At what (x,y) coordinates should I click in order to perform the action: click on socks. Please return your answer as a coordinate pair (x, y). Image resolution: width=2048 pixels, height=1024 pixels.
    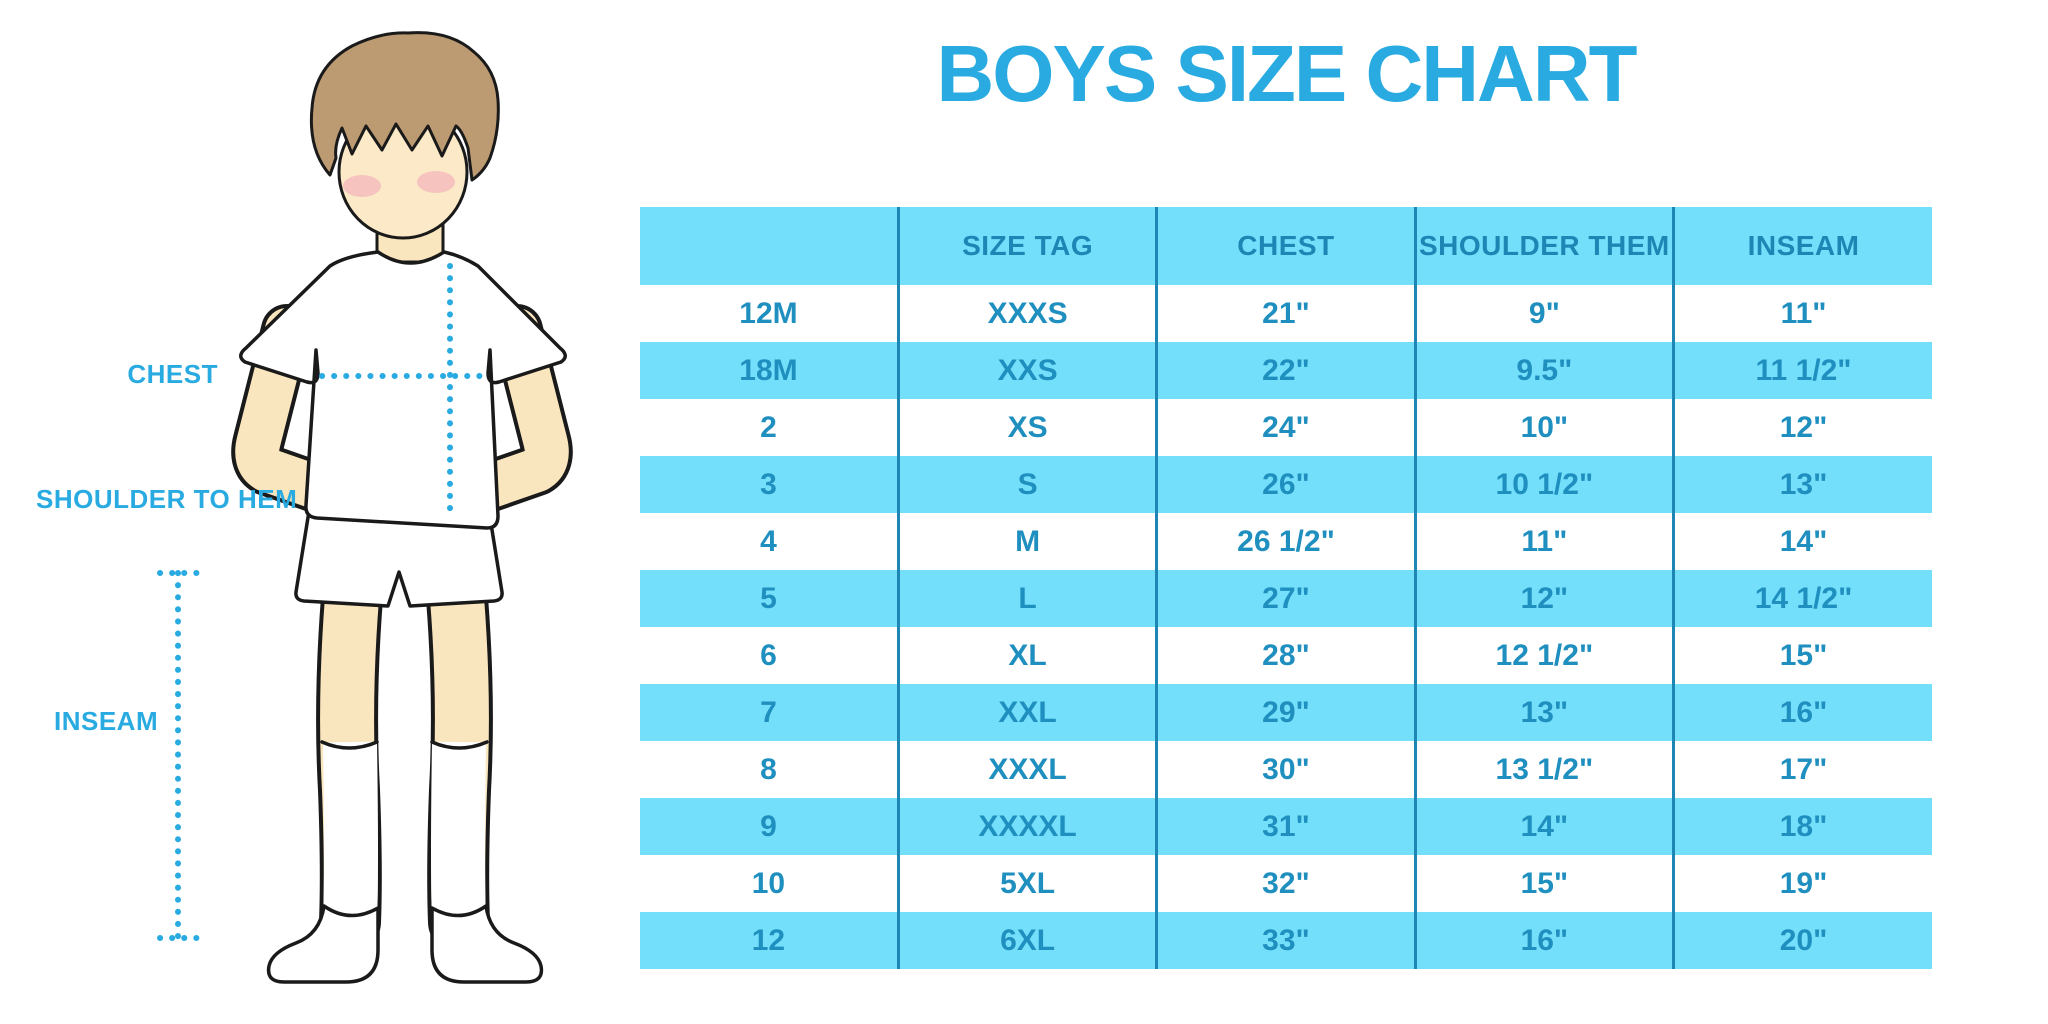
    Looking at the image, I should click on (404, 830).